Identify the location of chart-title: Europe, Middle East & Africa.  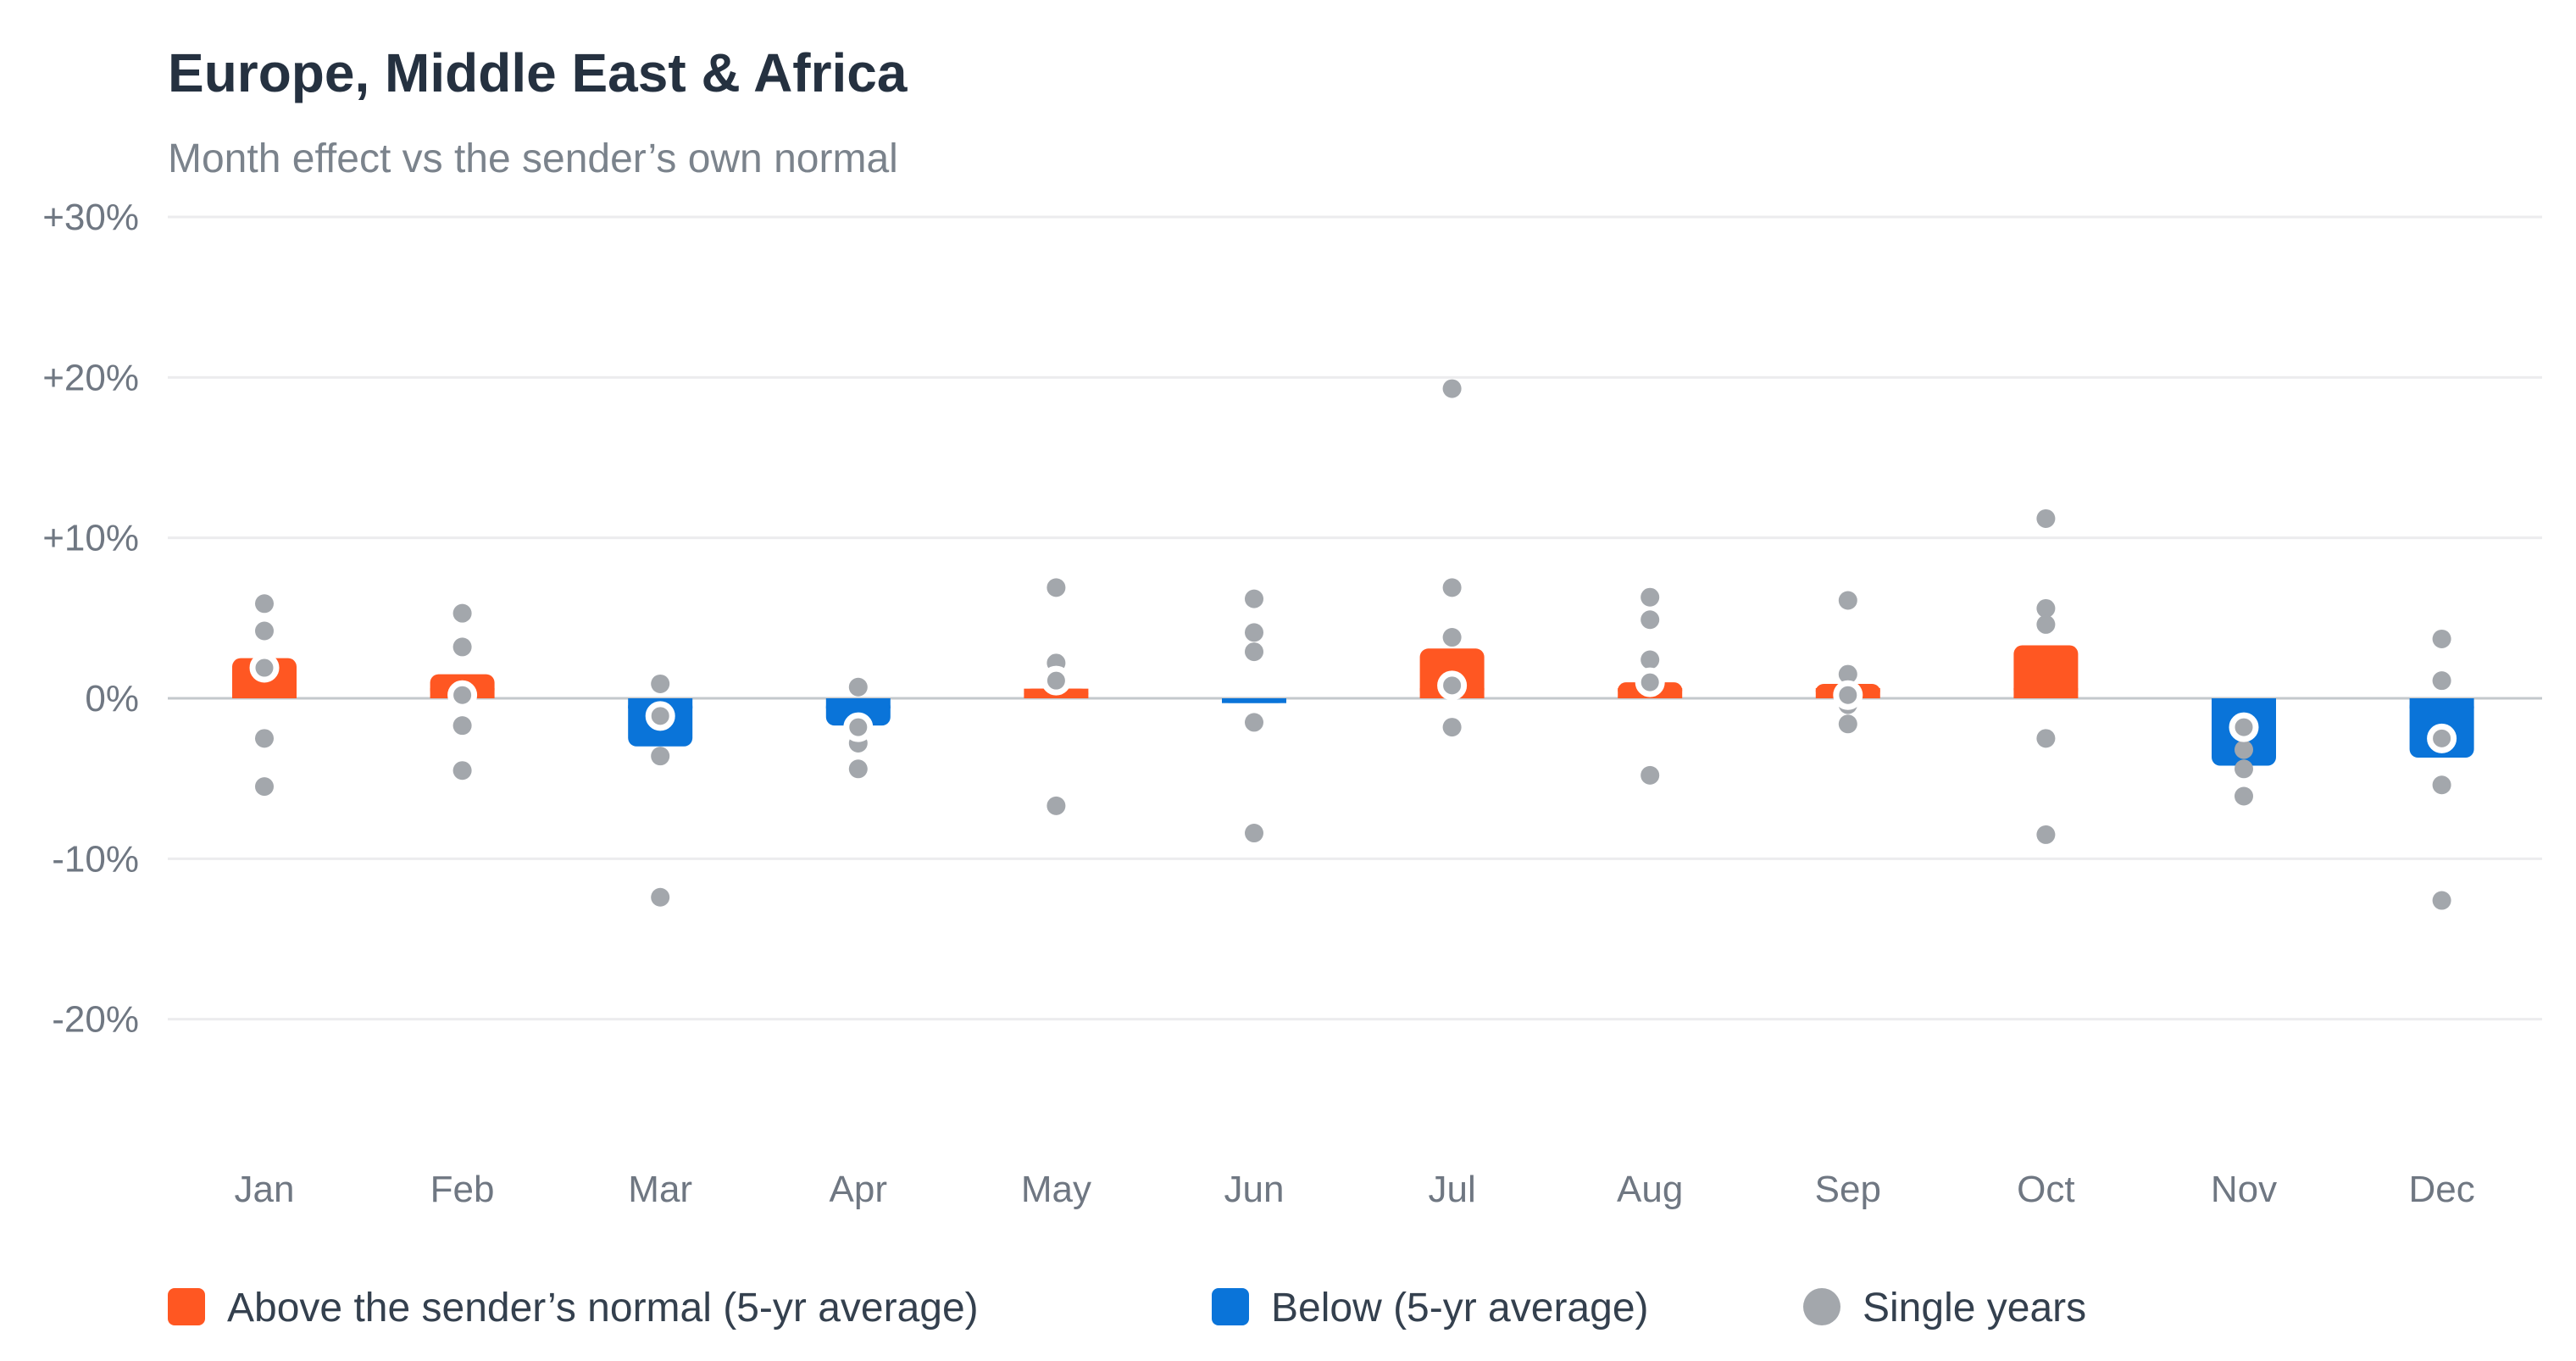
(538, 72).